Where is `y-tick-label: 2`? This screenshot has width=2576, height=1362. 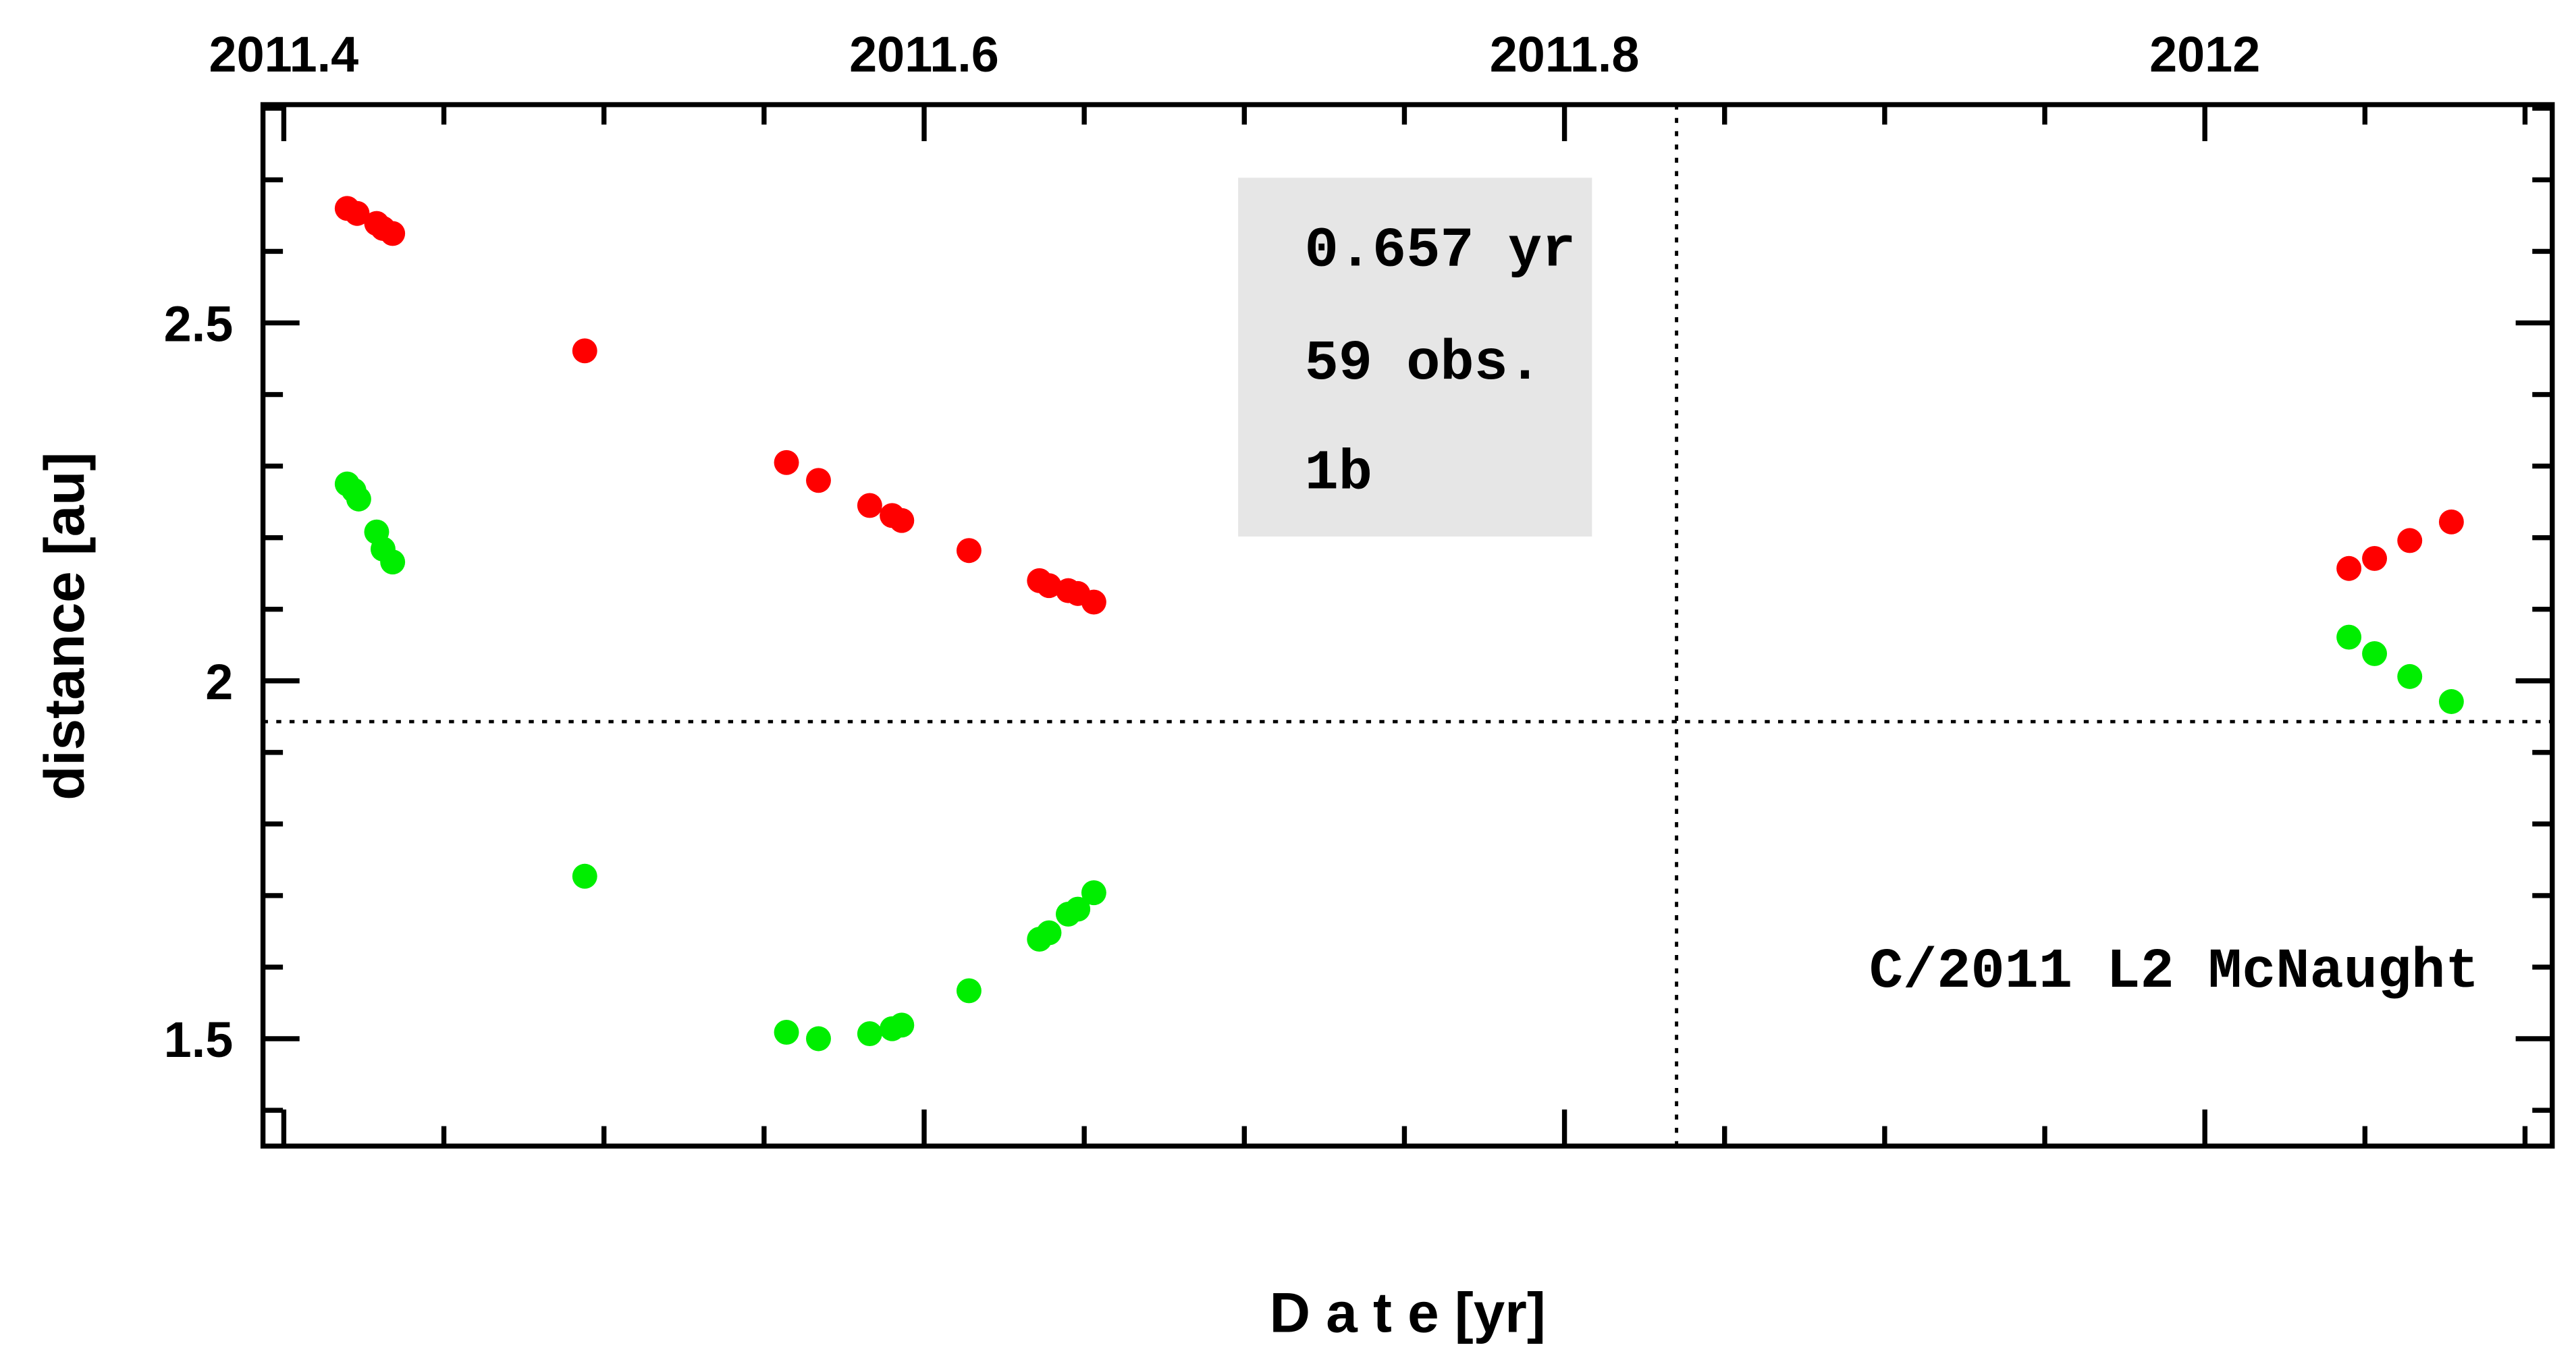
y-tick-label: 2 is located at coordinates (219, 682).